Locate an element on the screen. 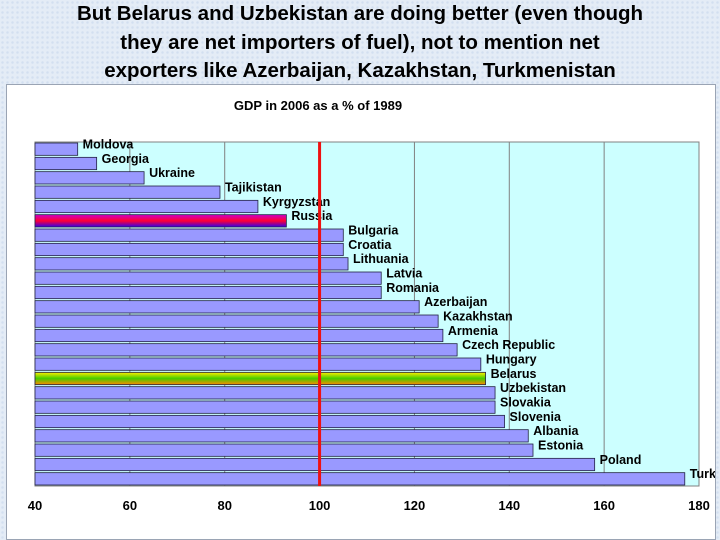 The width and height of the screenshot is (720, 540). bar-label-kazakhstan: Kazakhstan is located at coordinates (477, 316).